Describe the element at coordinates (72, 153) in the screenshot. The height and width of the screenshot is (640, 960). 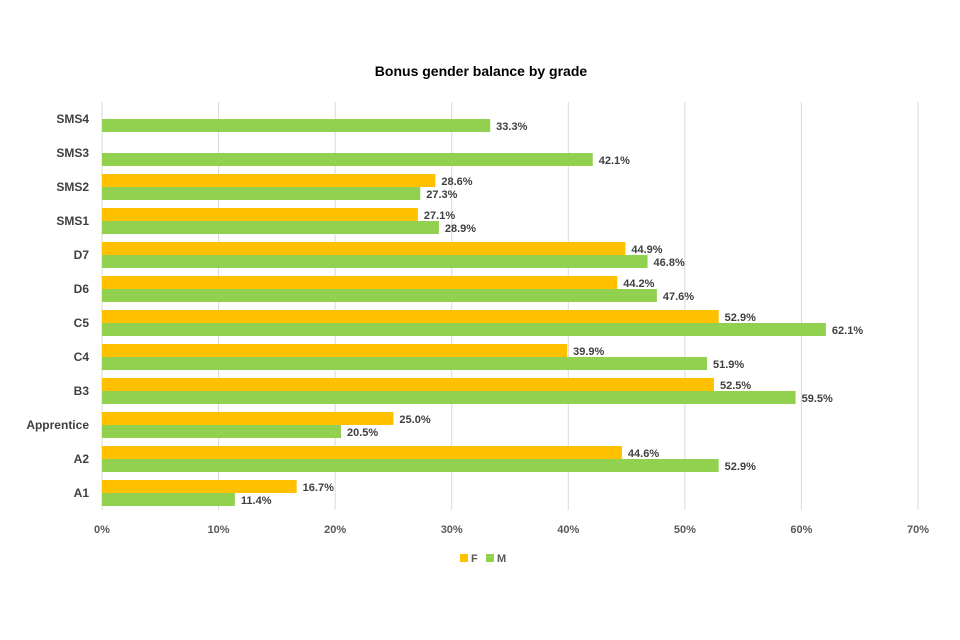
I see `category-label: SMS3` at that location.